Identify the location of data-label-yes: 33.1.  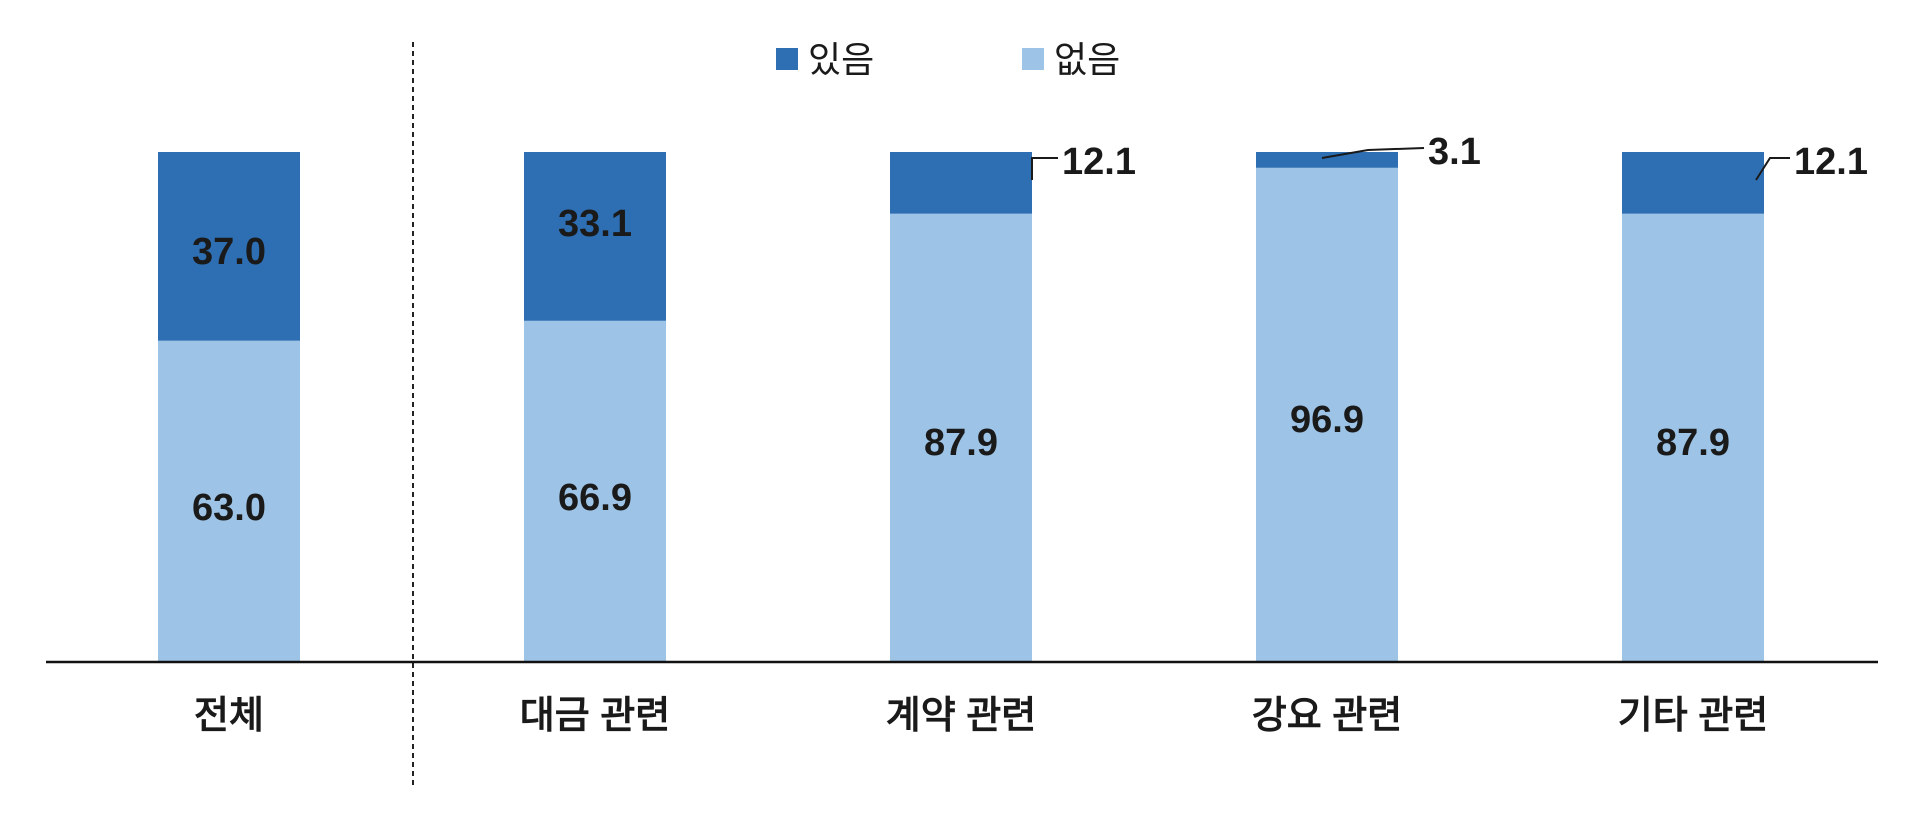
(595, 224).